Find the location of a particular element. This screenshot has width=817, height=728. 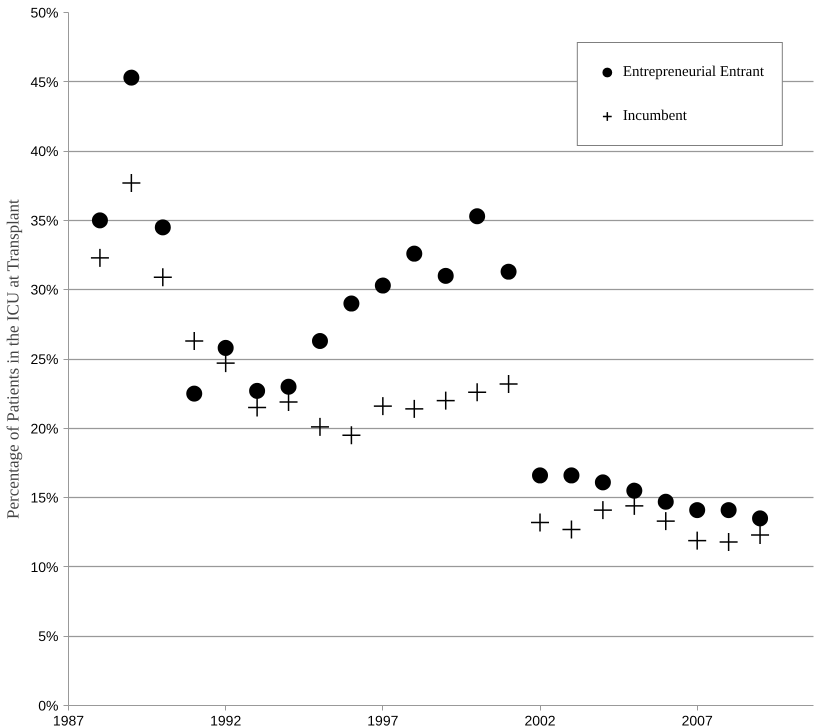

y-tick-label: 10% is located at coordinates (44, 566).